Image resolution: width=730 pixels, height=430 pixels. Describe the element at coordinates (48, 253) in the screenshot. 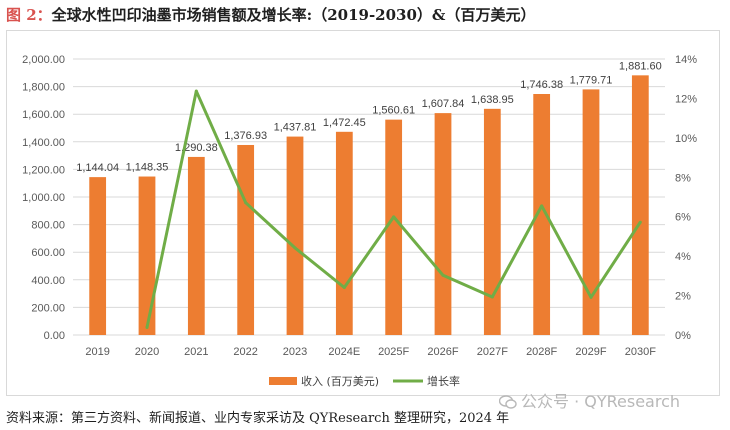

I see `y-left-tick-label: 600.00` at that location.